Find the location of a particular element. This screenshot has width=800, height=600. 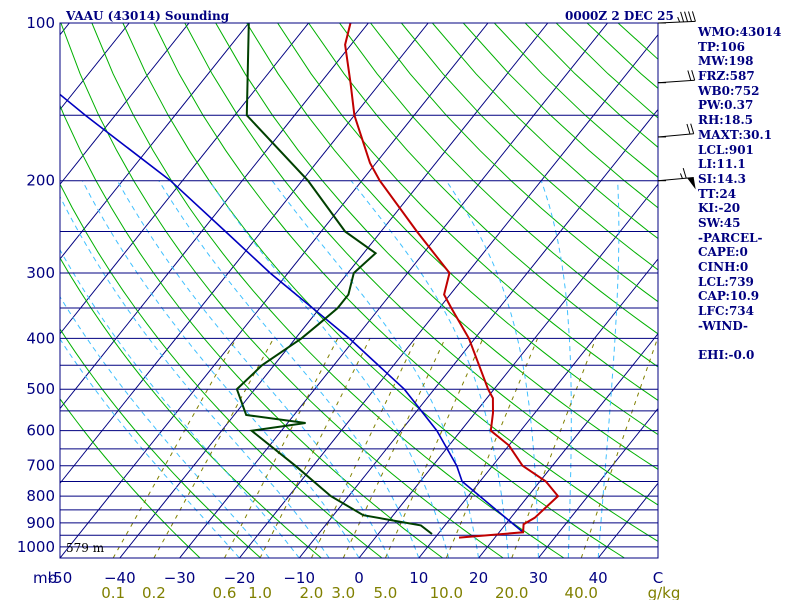

index-item: EHI:-0.0 is located at coordinates (726, 355).